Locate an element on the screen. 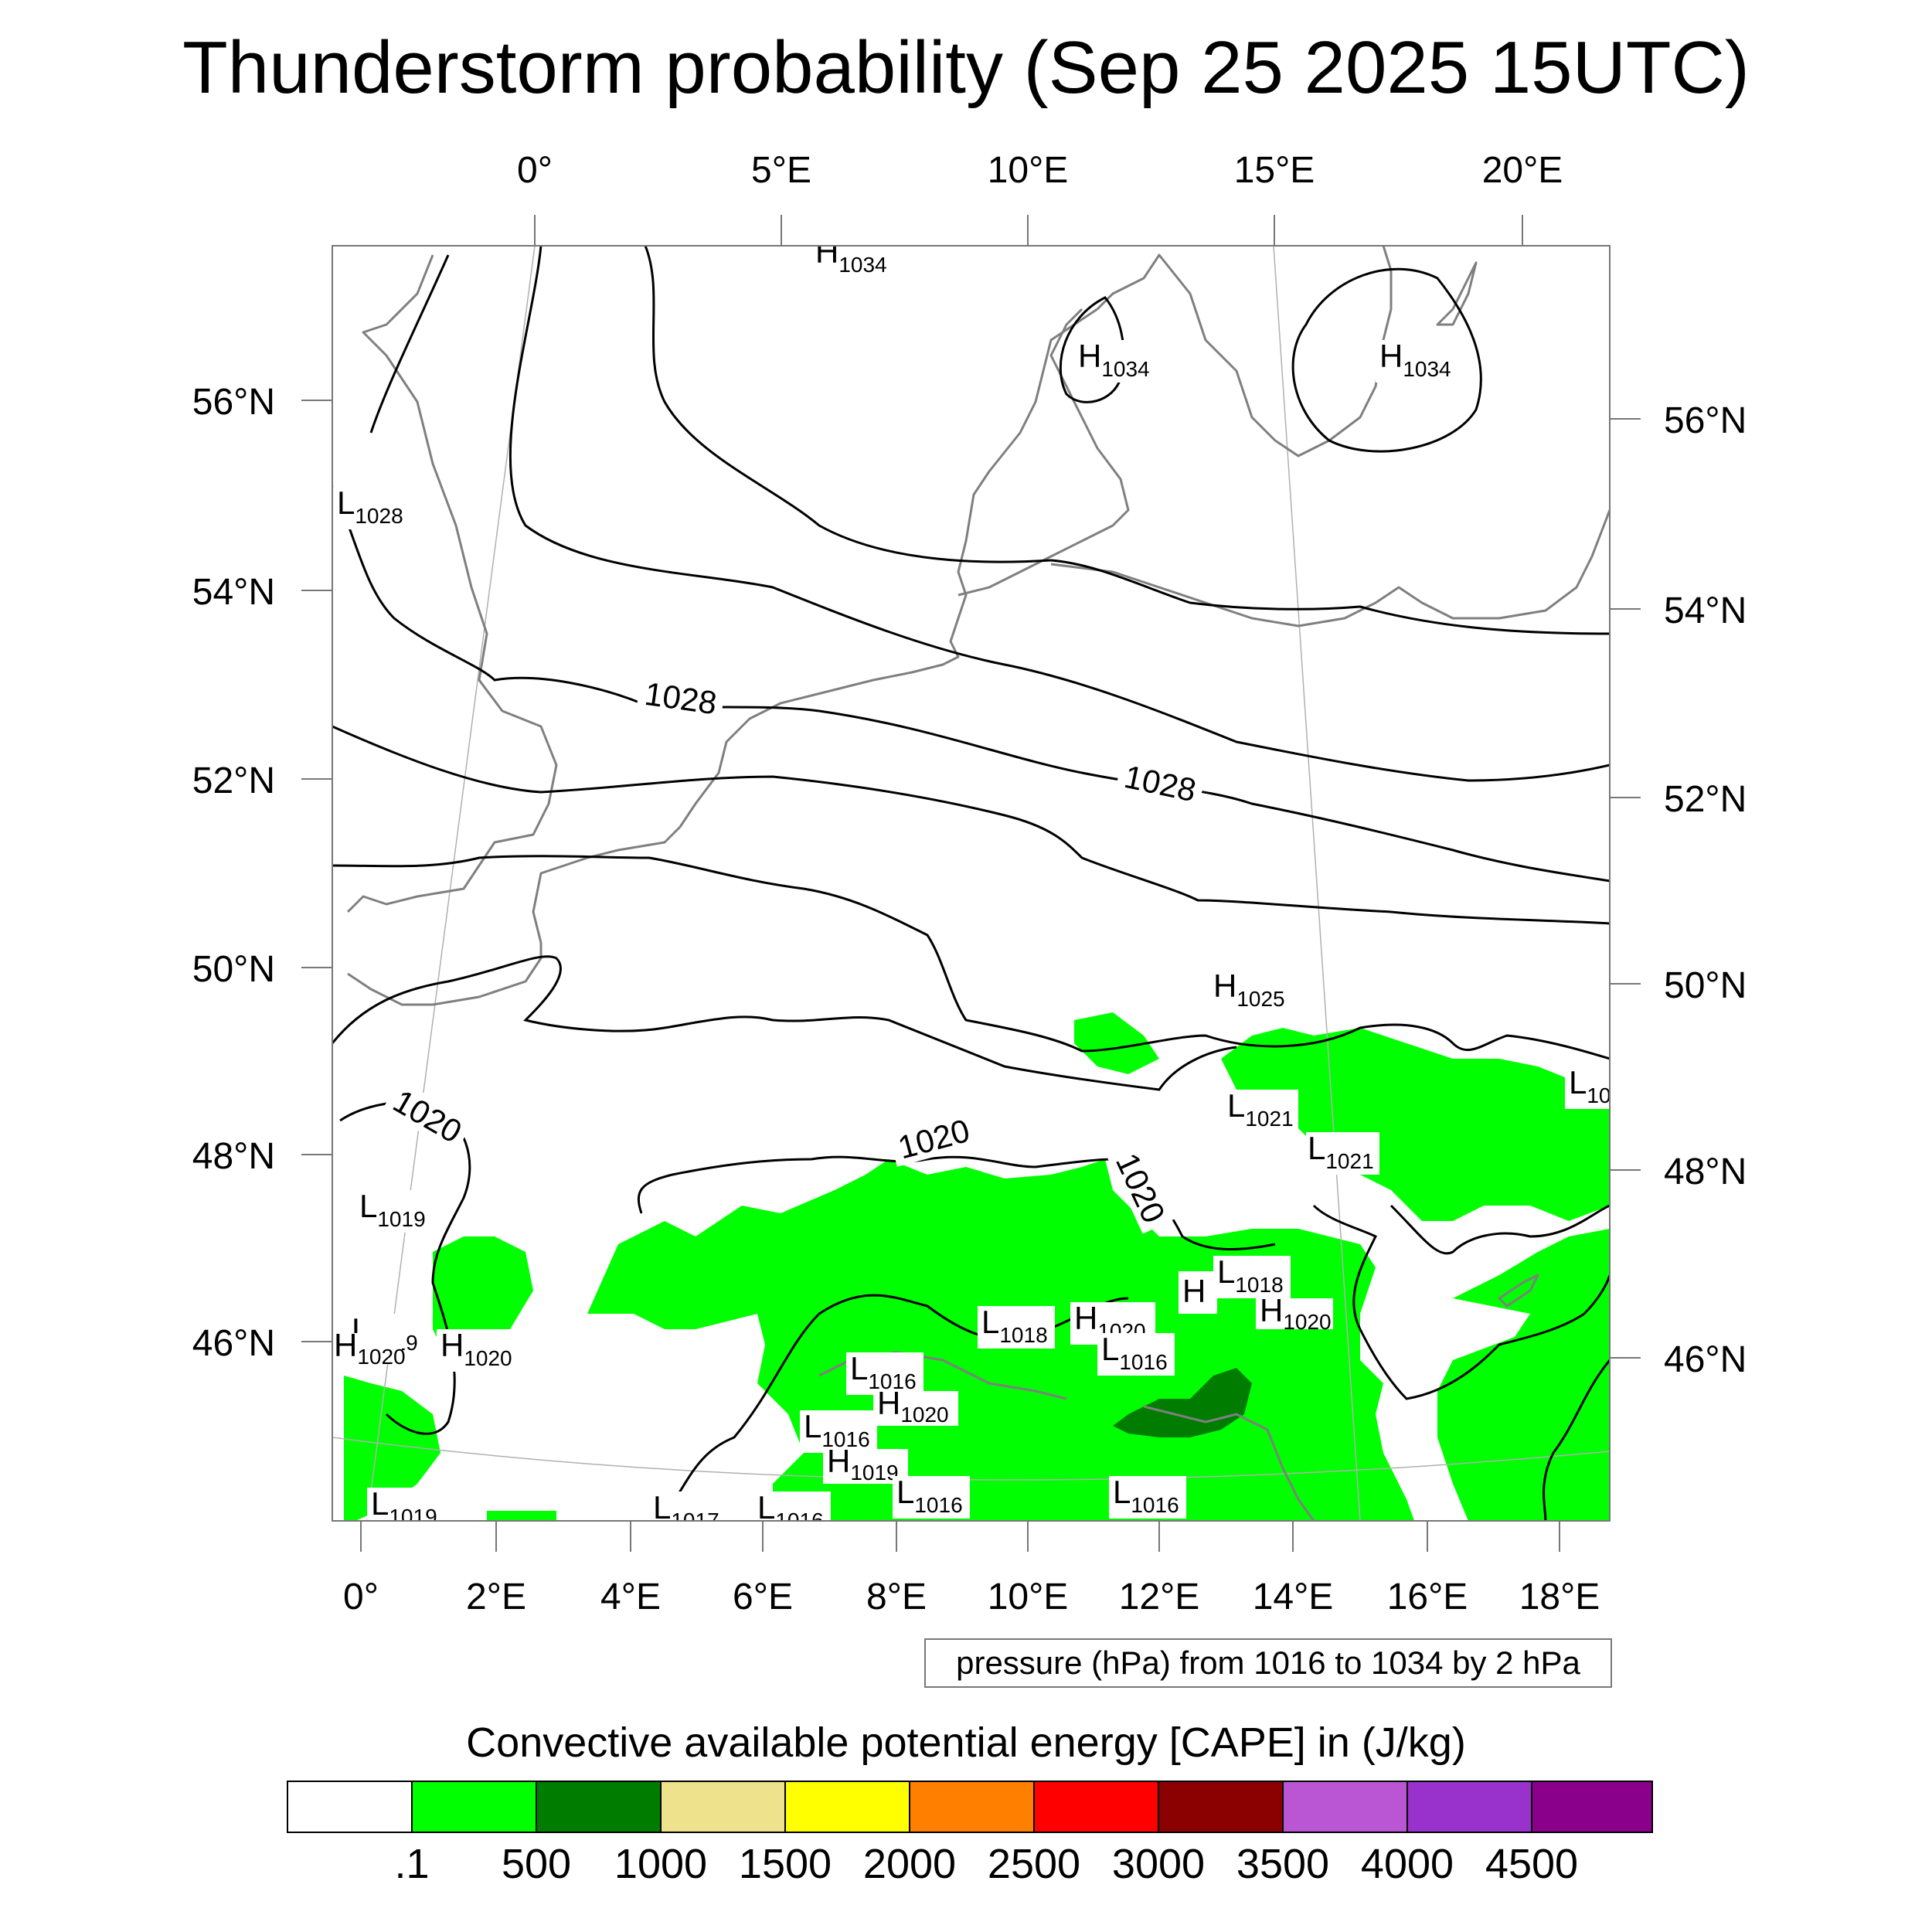  svg-text: H1034 is located at coordinates (851, 255).